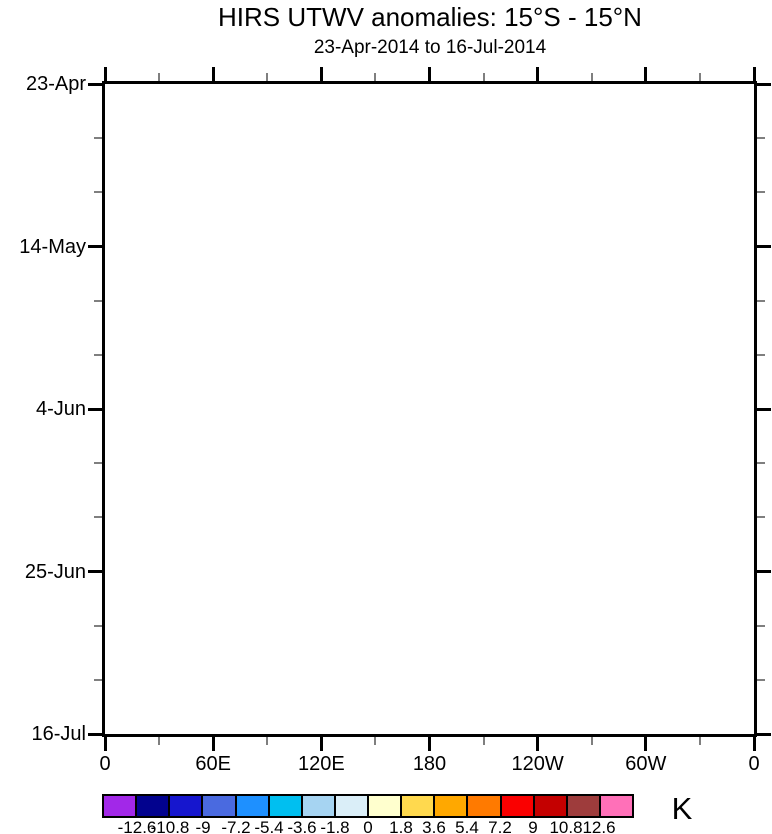 The image size is (772, 834). Describe the element at coordinates (236, 826) in the screenshot. I see `colorbar-tick-label: -7.2` at that location.